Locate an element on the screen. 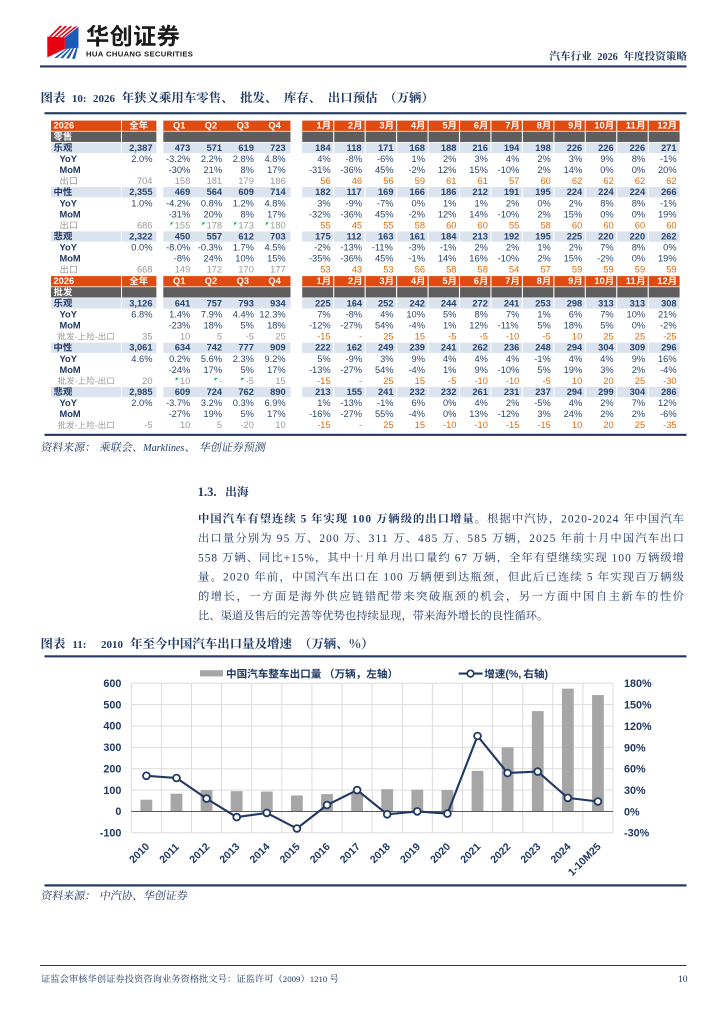 This screenshot has width=724, height=1029. svg-text: -8% is located at coordinates (354, 314).